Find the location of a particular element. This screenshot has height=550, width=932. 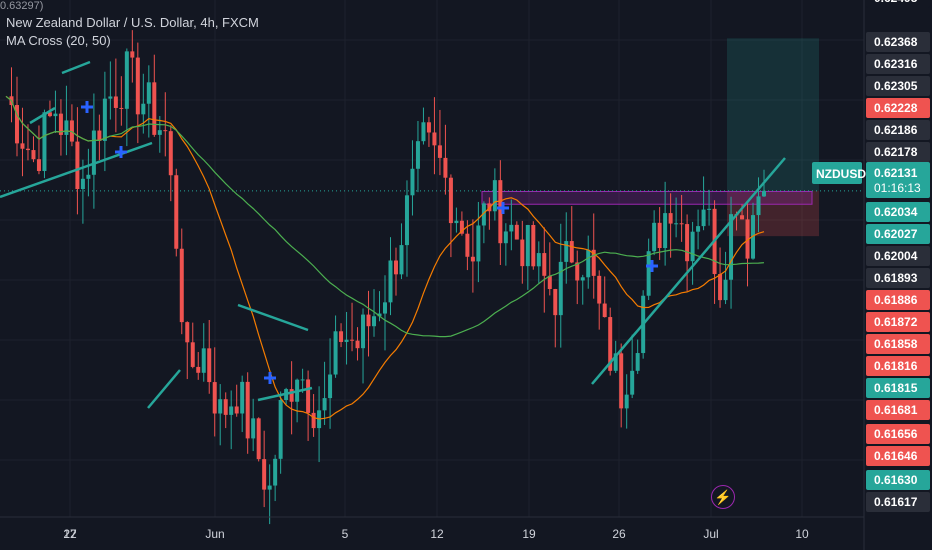

countdown-text: 01:16:13 is located at coordinates (897, 188).